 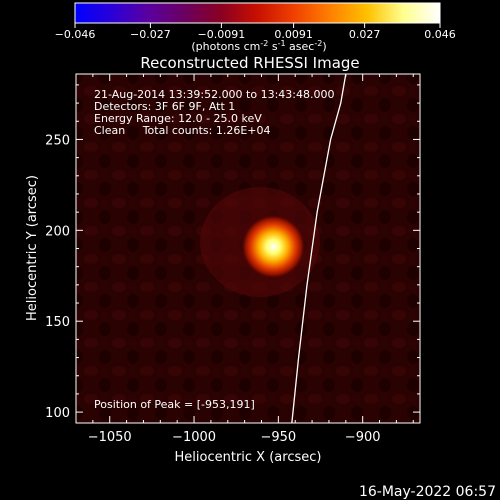 I want to click on colorbar, so click(x=257, y=13).